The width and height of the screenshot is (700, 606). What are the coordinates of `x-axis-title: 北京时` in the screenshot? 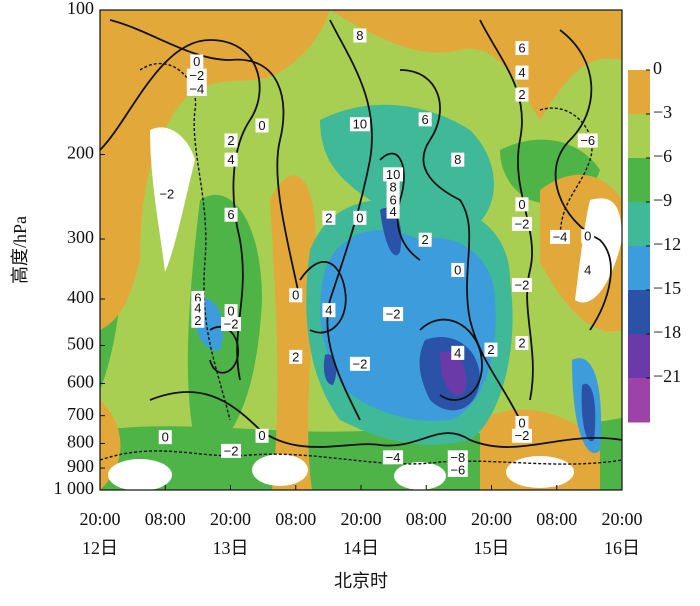 It's located at (361, 581).